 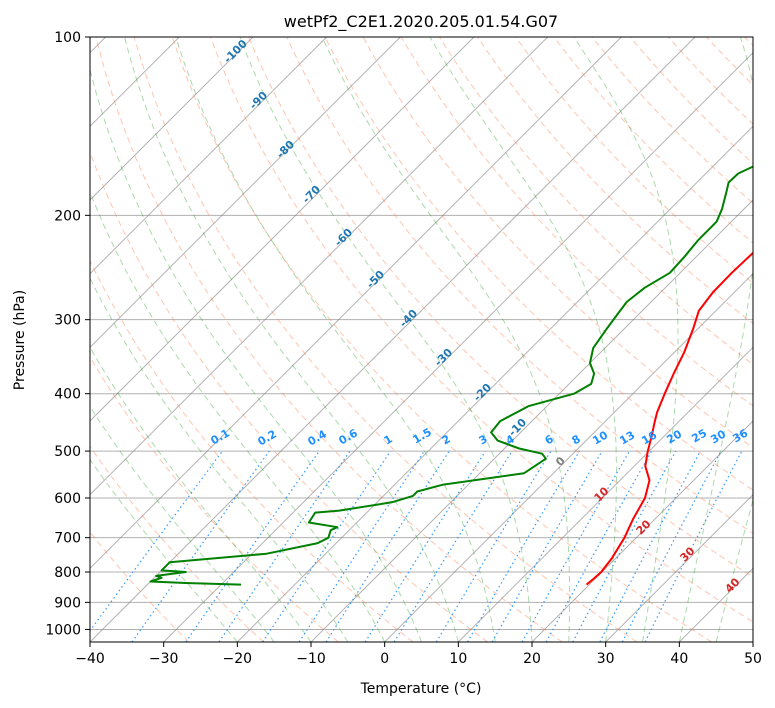 What do you see at coordinates (67, 573) in the screenshot?
I see `y-tick-label: 800` at bounding box center [67, 573].